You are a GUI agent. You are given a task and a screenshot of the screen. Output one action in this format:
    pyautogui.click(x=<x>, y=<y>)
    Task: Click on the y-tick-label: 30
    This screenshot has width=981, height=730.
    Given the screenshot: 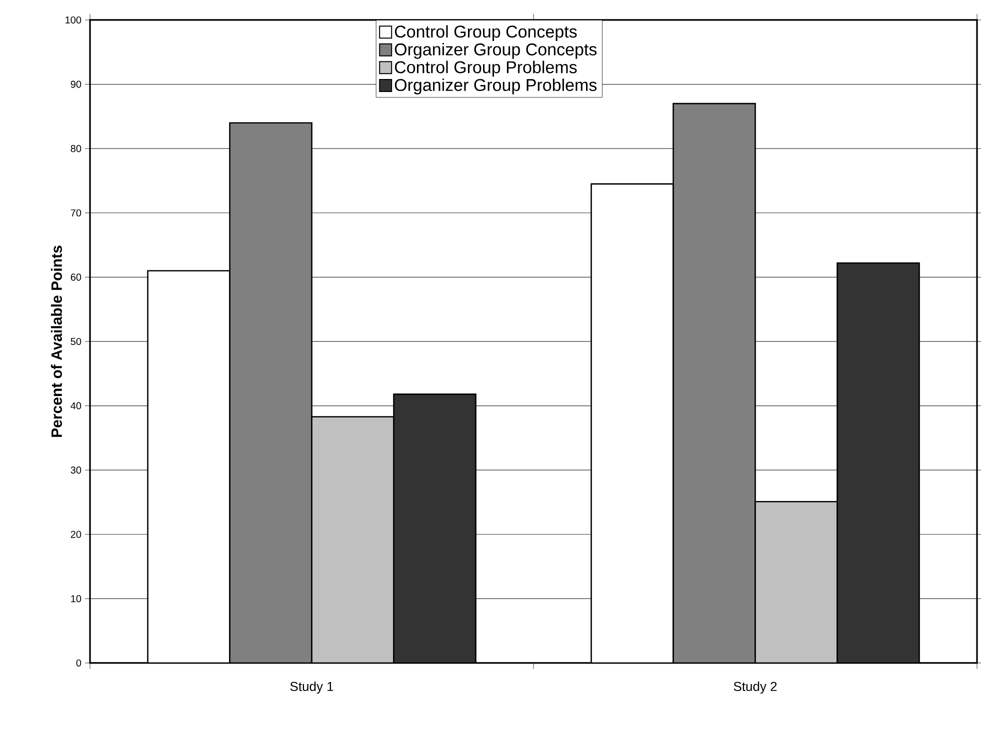 What is the action you would take?
    pyautogui.click(x=76, y=470)
    